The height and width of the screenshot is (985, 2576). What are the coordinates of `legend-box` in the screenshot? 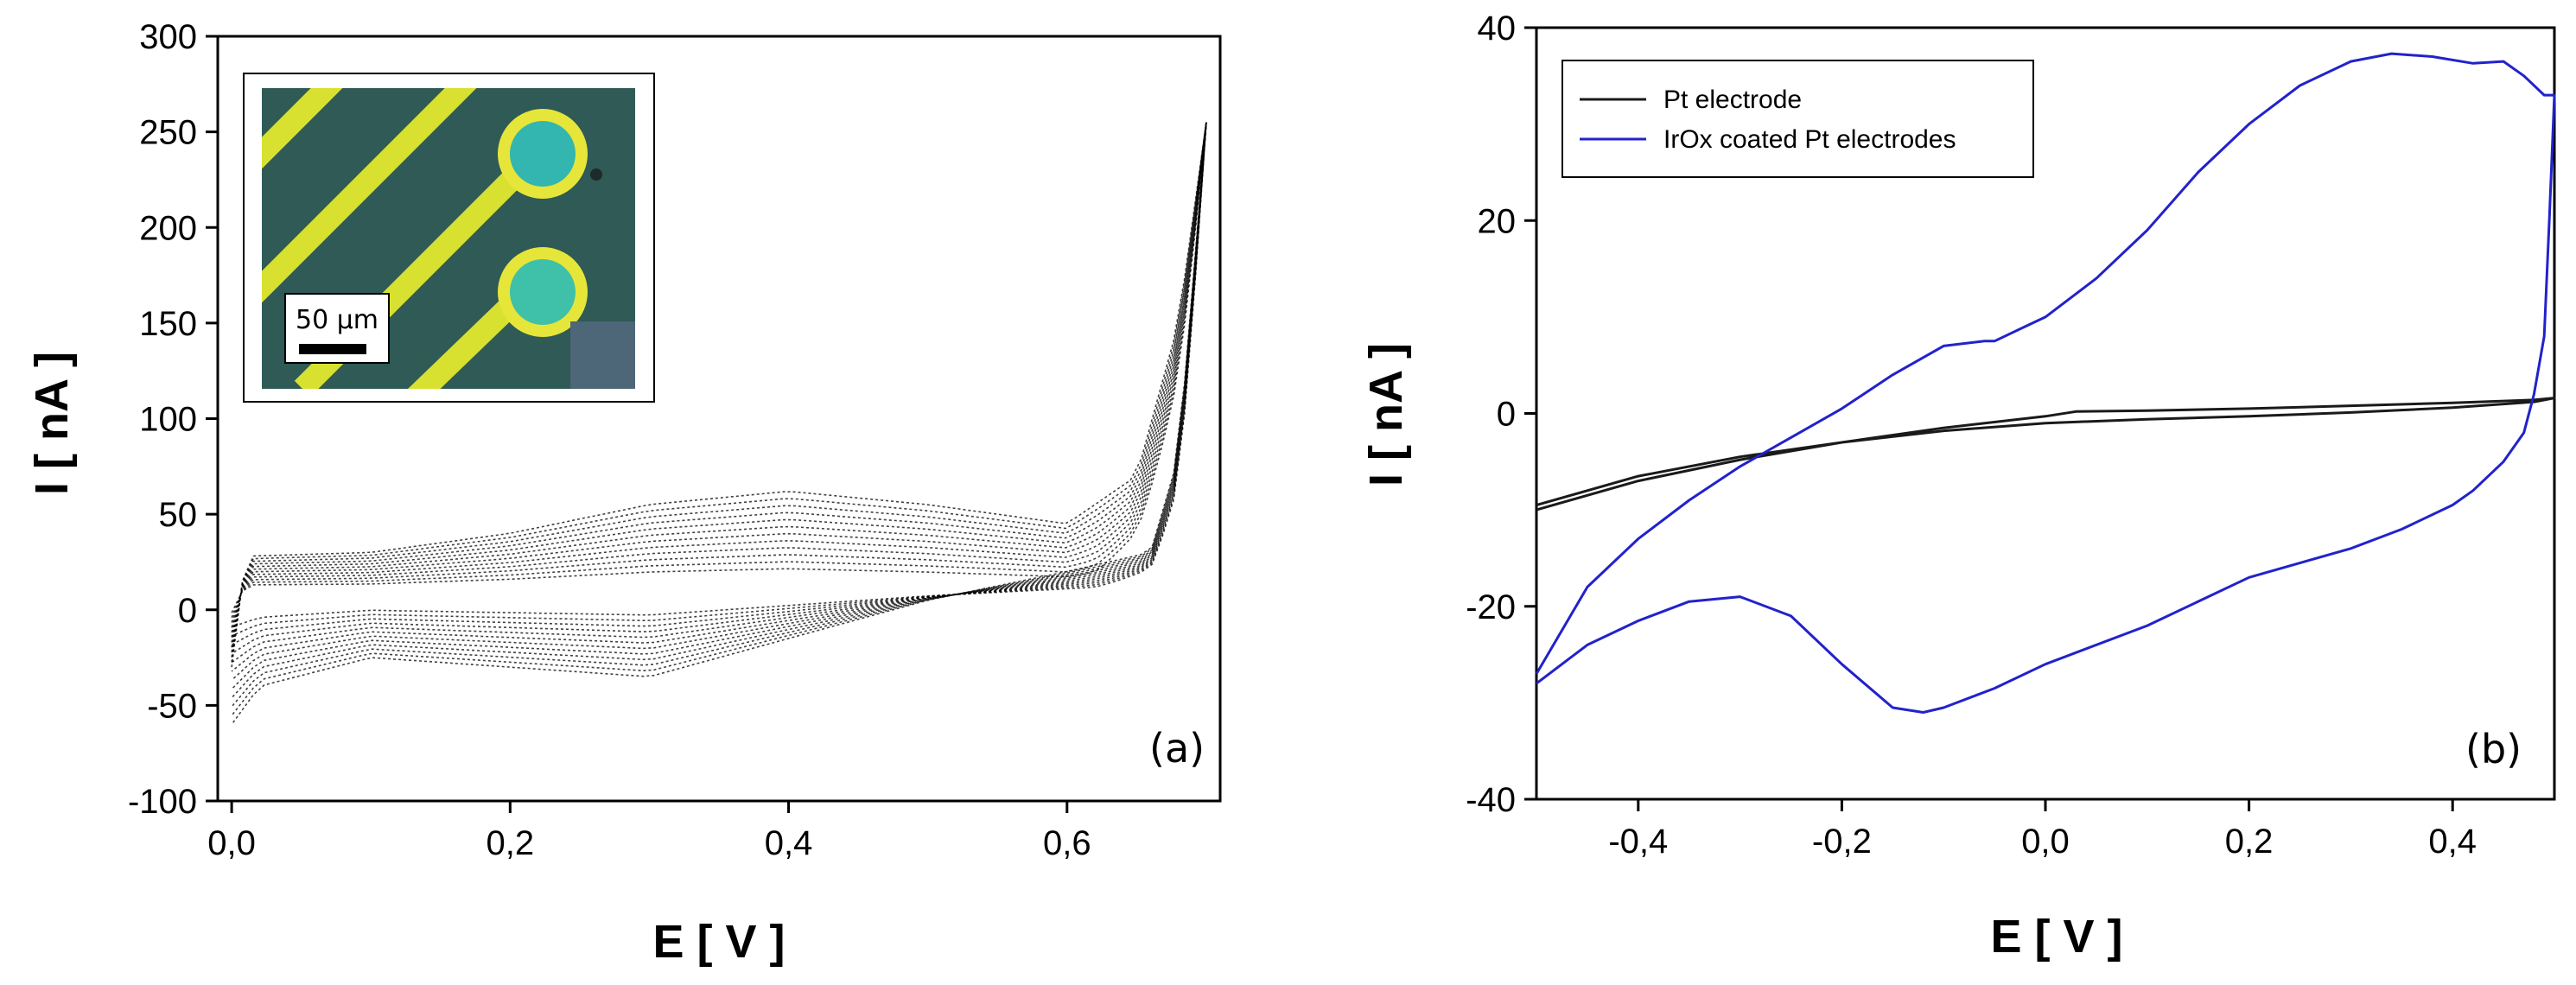 It's located at (1798, 119).